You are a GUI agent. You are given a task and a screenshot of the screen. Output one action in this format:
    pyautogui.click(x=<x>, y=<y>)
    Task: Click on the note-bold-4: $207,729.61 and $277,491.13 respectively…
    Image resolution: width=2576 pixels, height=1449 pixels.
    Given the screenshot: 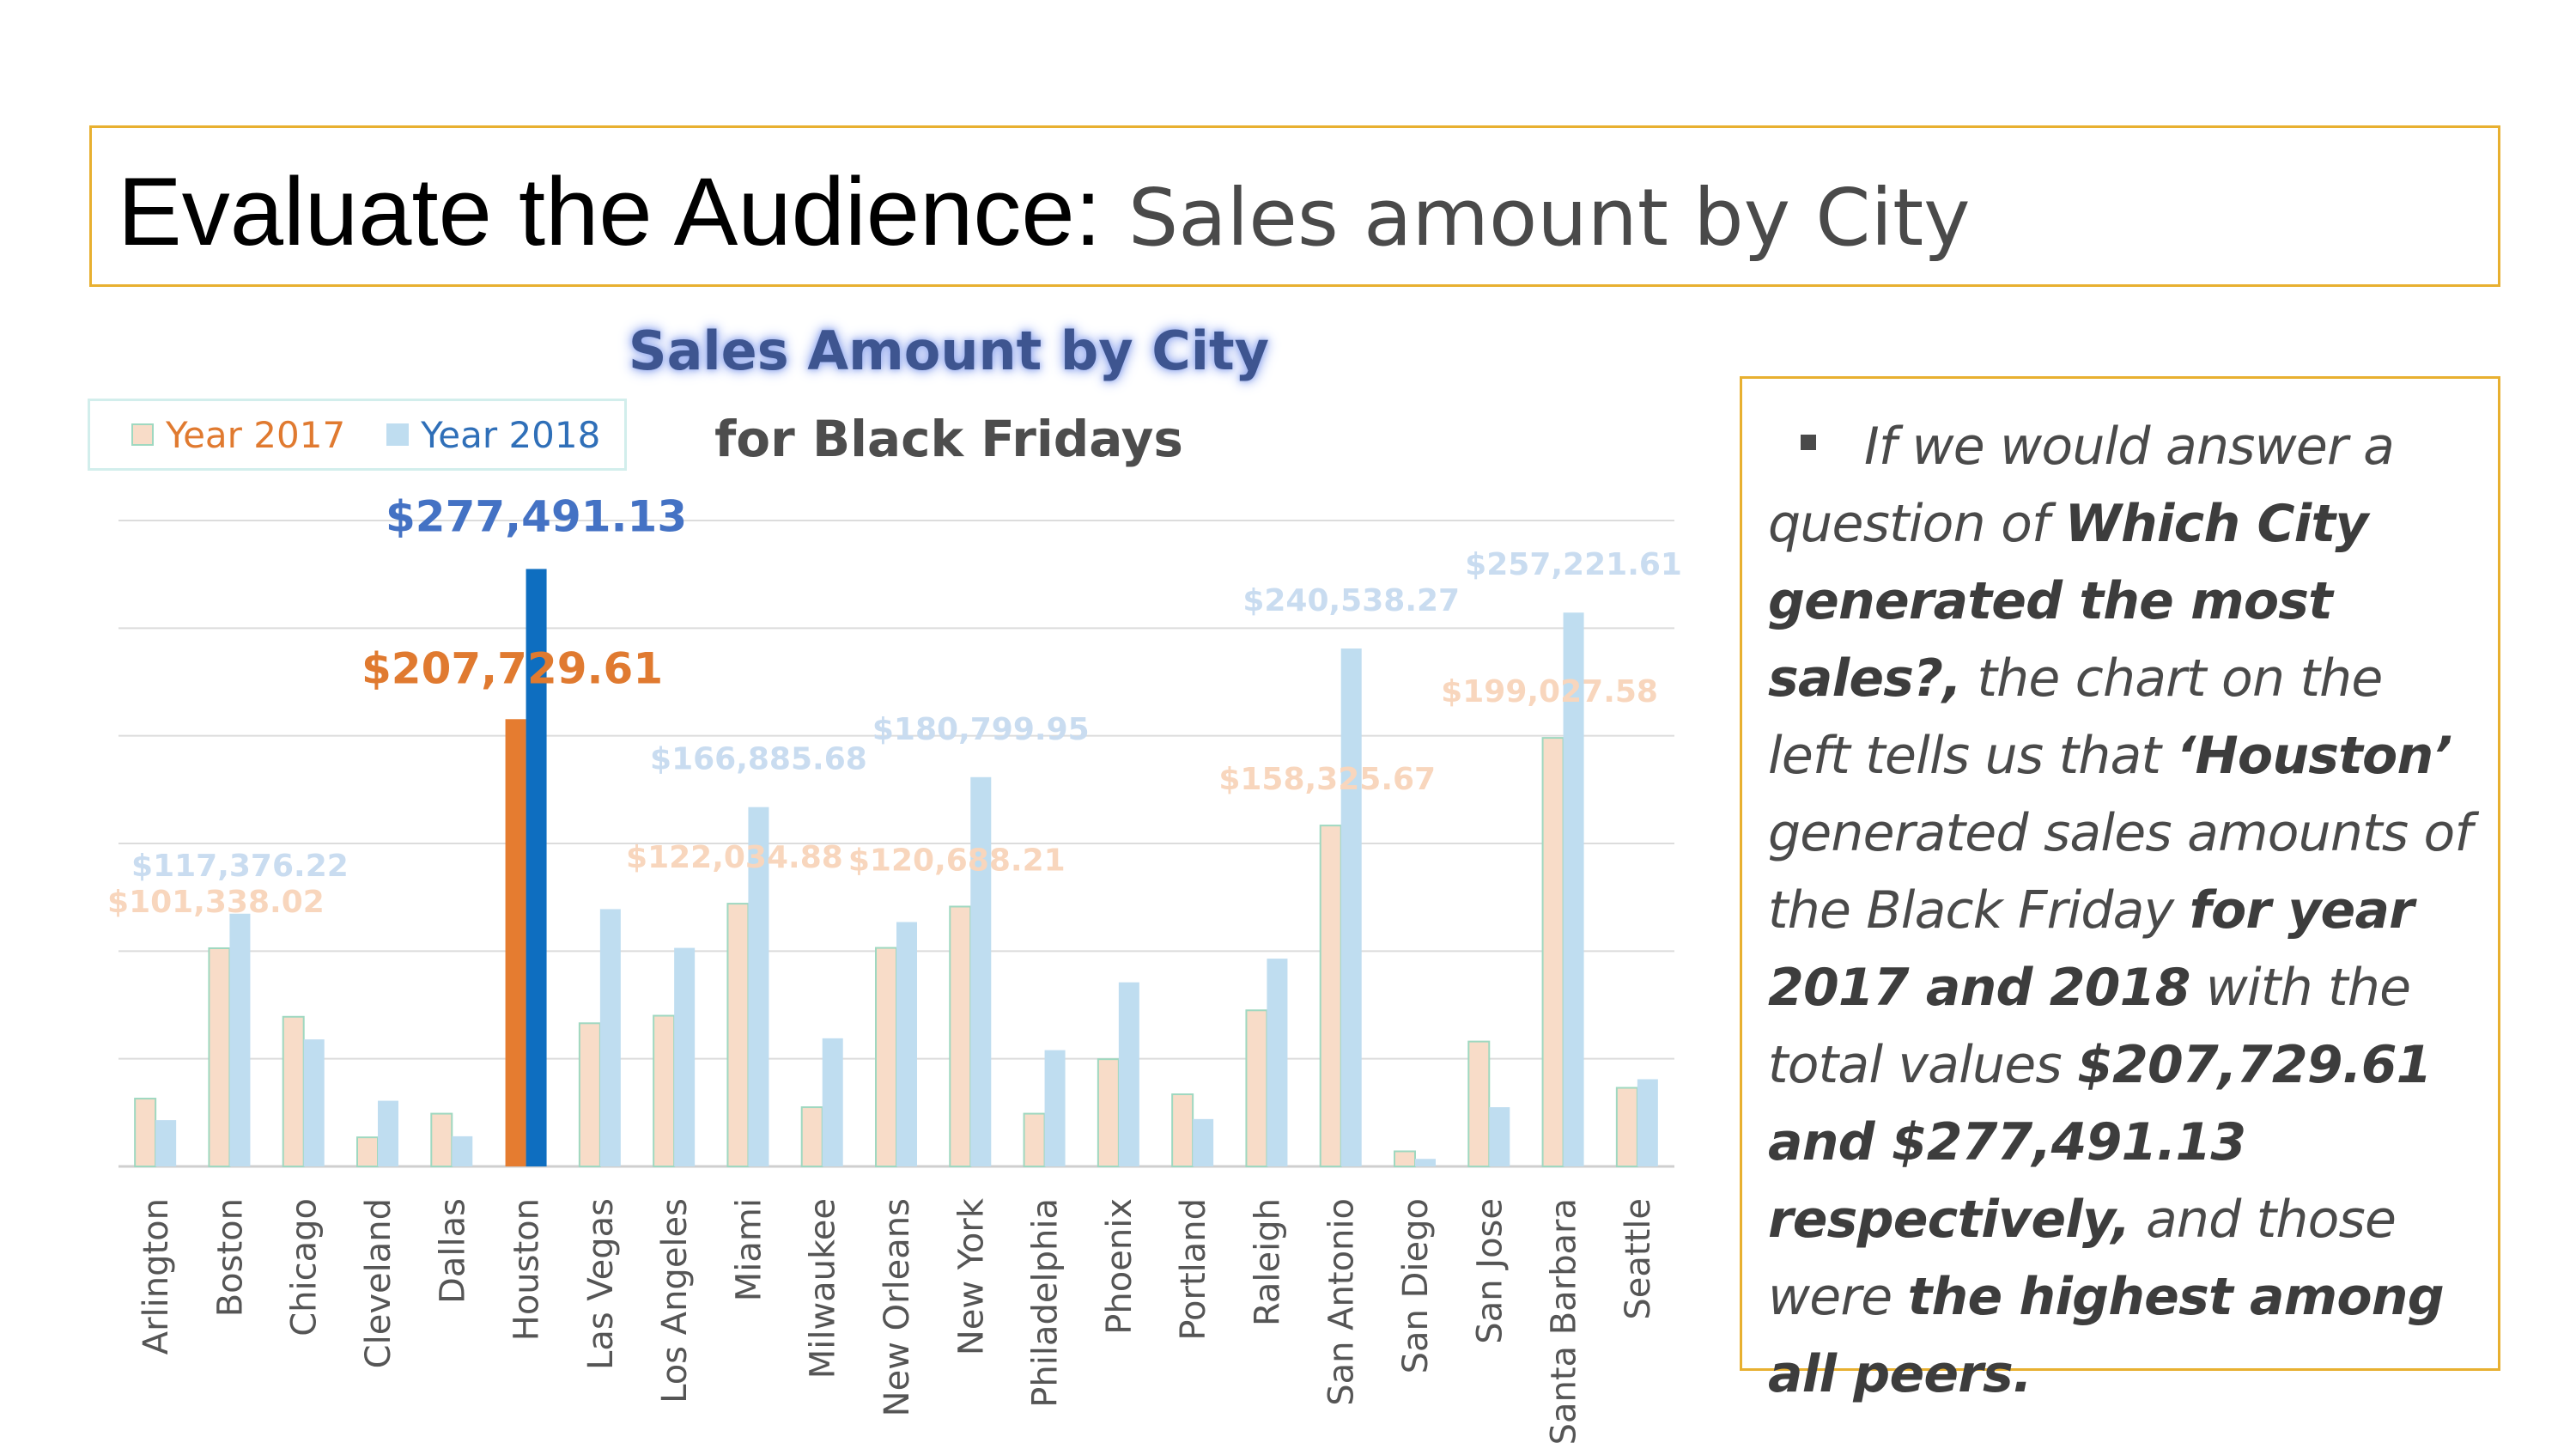 What is the action you would take?
    pyautogui.click(x=2100, y=1142)
    